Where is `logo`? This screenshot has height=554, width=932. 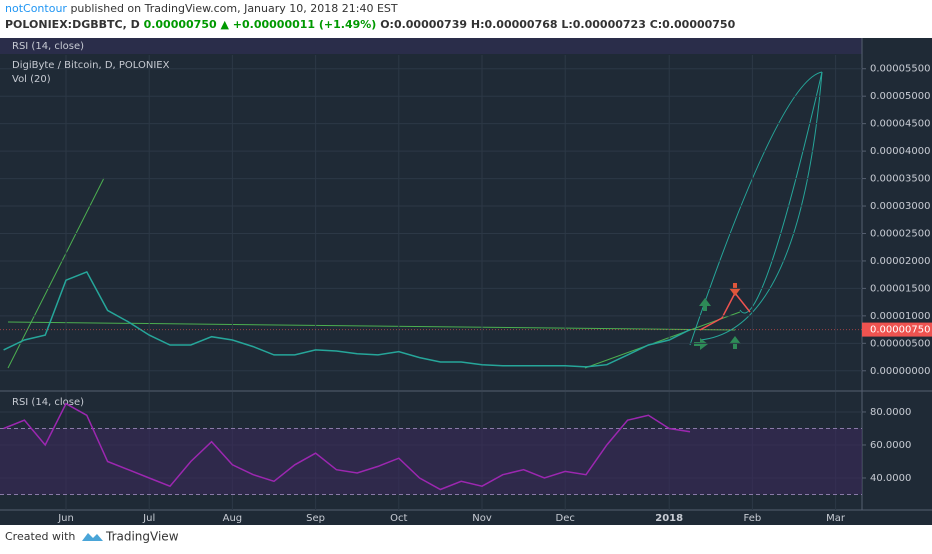 logo is located at coordinates (92, 537).